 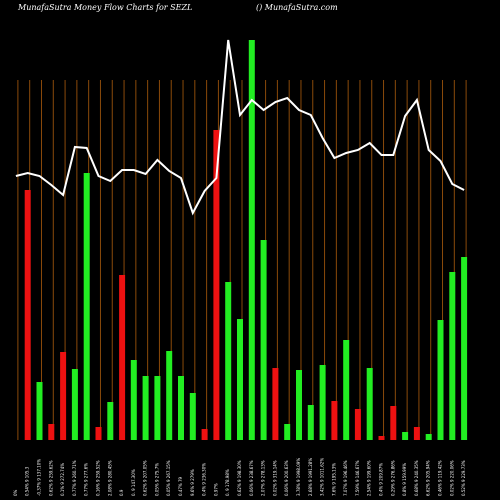 I want to click on x-tick-label: -0.37% 9 137.10%, so click(x=39, y=477).